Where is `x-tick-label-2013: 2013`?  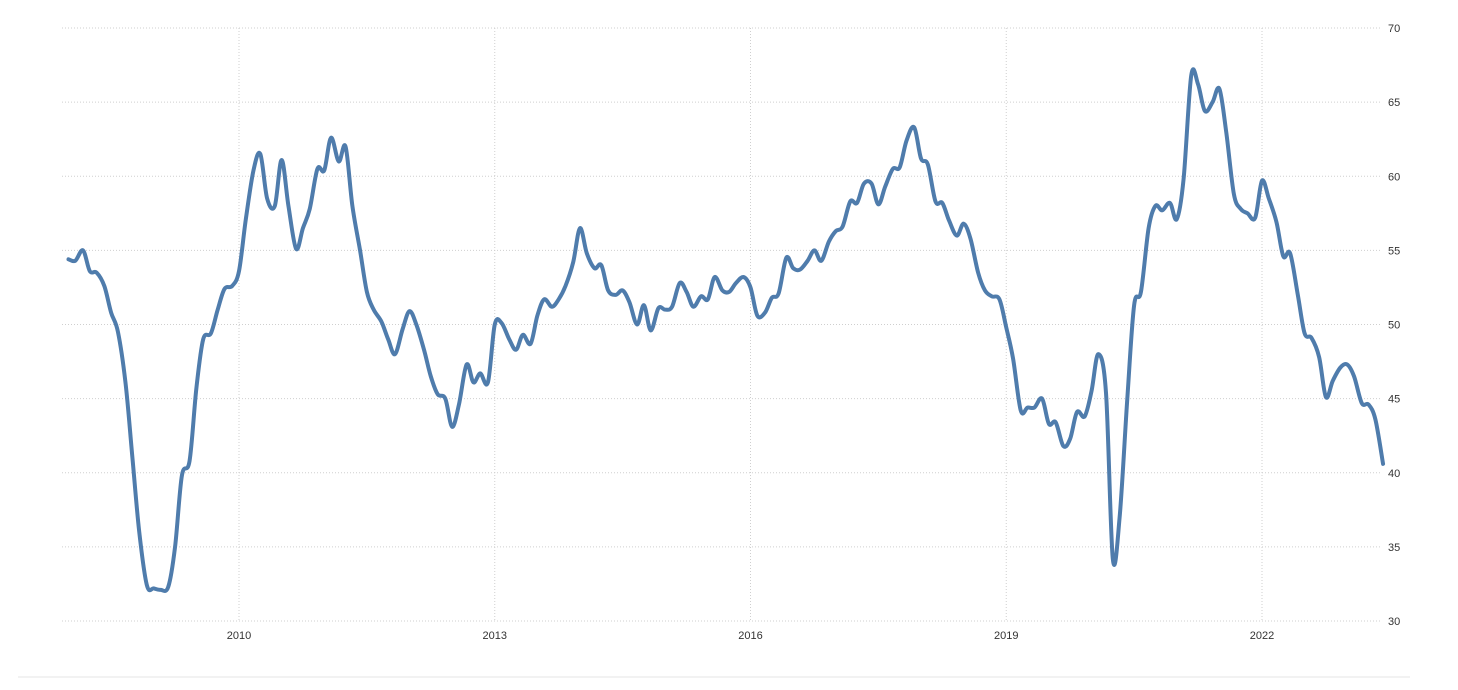 x-tick-label-2013: 2013 is located at coordinates (495, 636).